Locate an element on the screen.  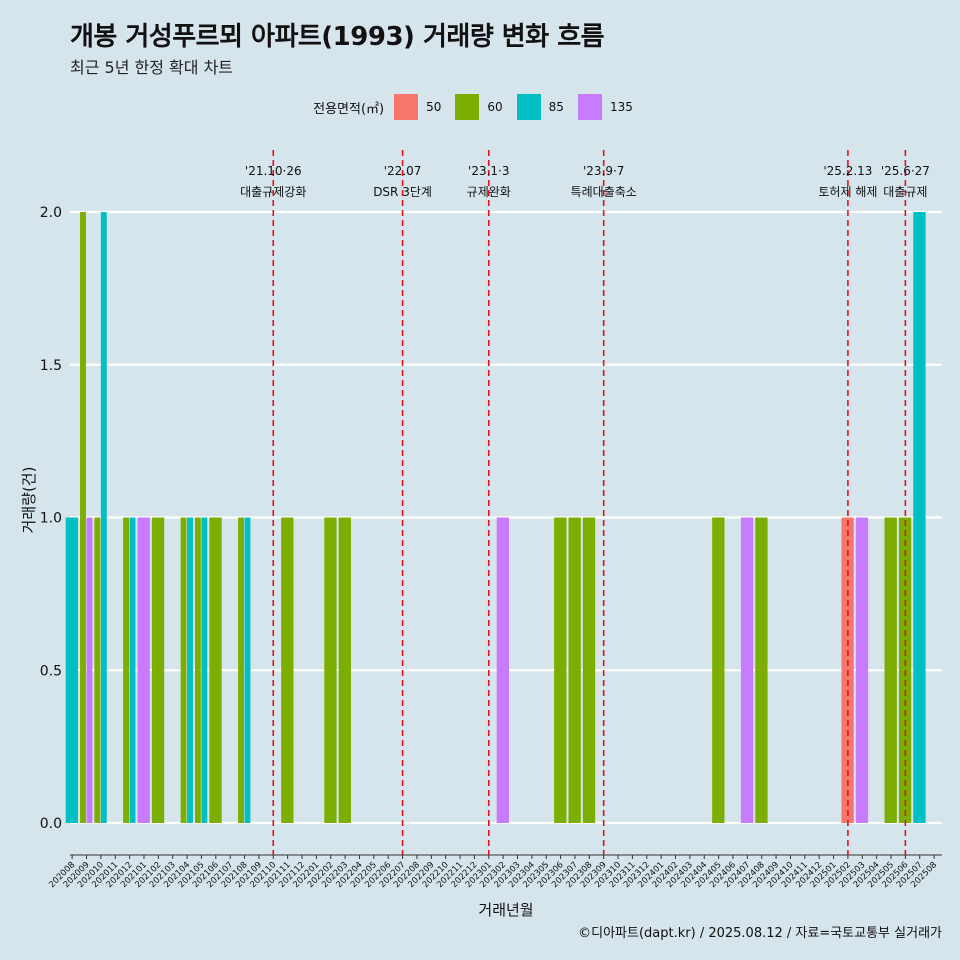
event-name-label: 대출규제강화 is located at coordinates (273, 192).